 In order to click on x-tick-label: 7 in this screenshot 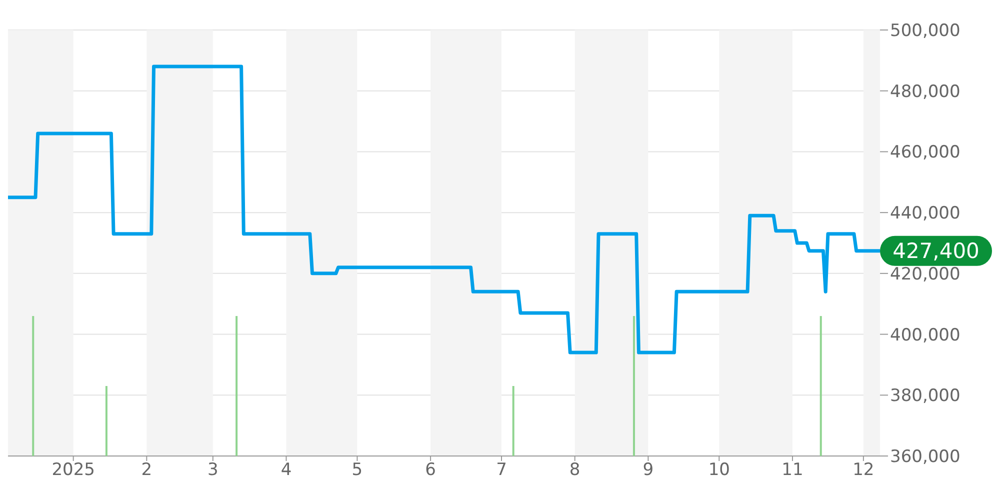, I will do `click(501, 470)`.